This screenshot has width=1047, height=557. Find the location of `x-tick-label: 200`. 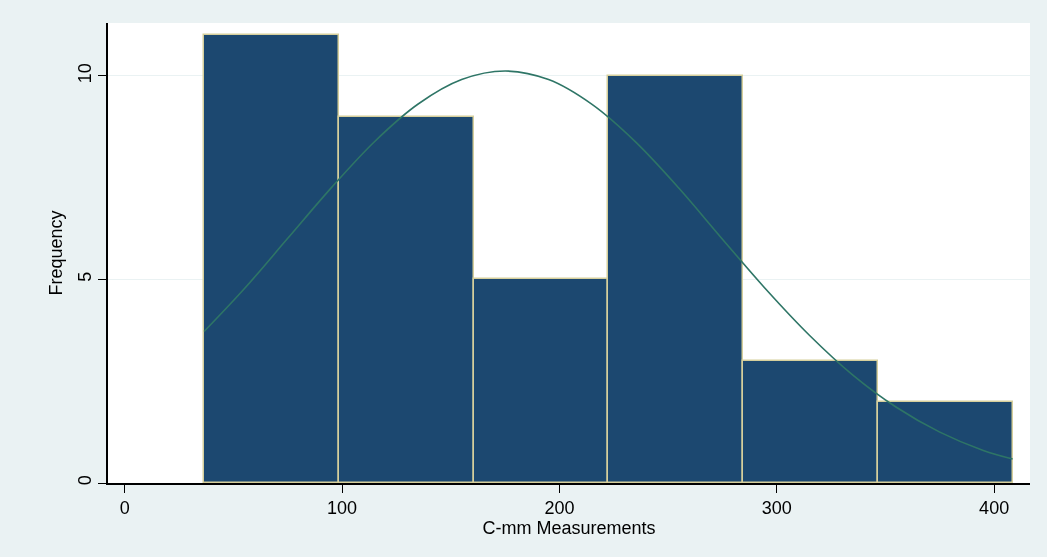

x-tick-label: 200 is located at coordinates (559, 508).